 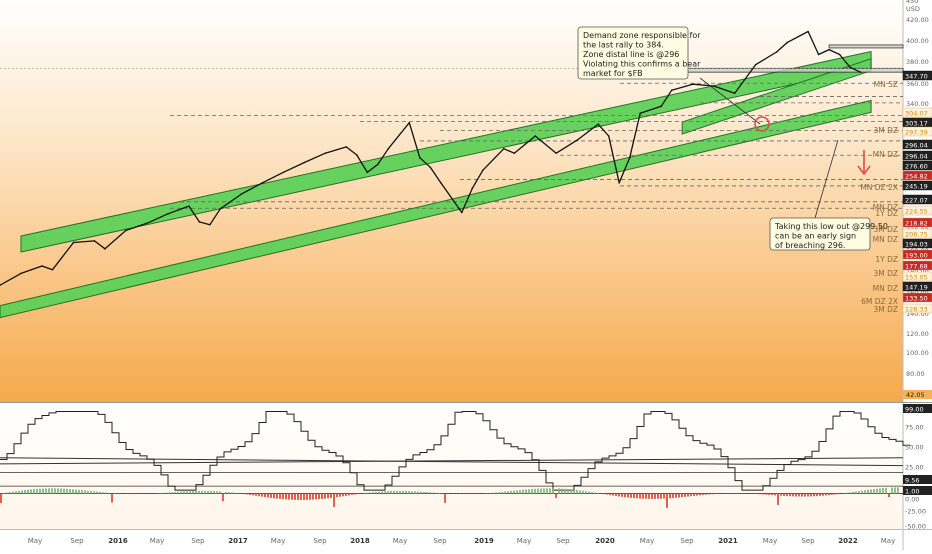 What do you see at coordinates (605, 541) in the screenshot?
I see `time-tick: 2020` at bounding box center [605, 541].